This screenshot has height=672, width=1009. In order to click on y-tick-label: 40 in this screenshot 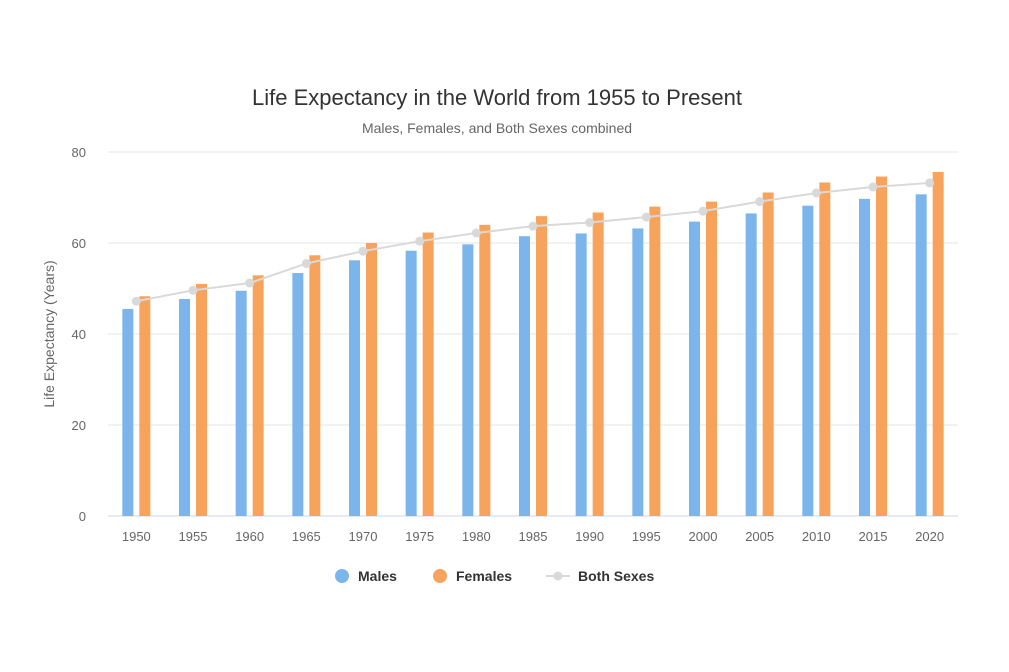, I will do `click(79, 334)`.